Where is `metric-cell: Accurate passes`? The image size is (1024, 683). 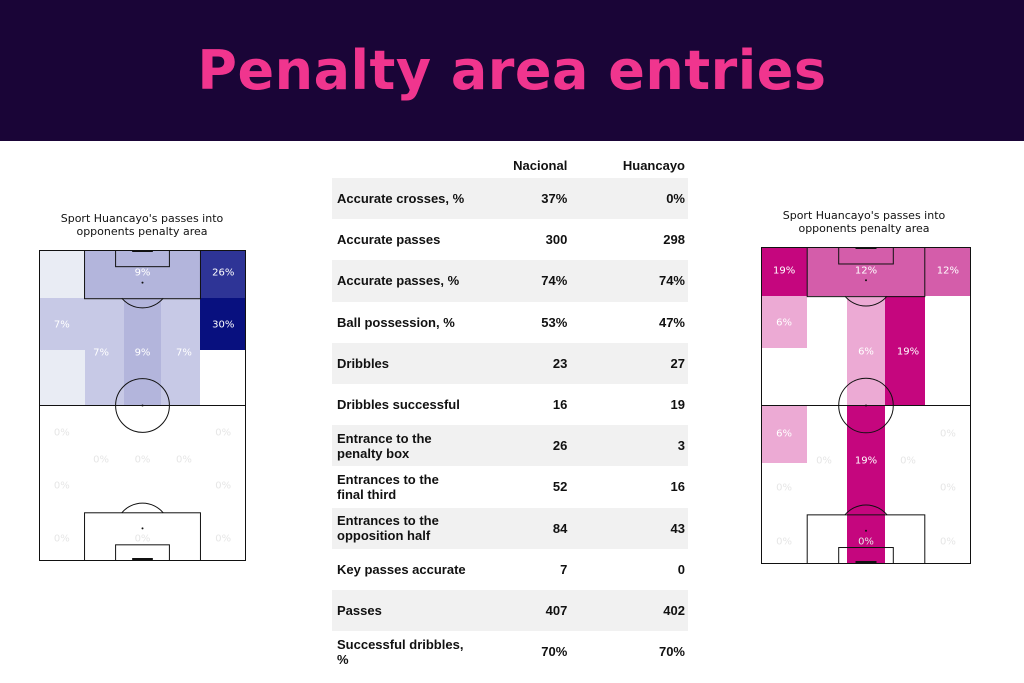
metric-cell: Accurate passes is located at coordinates (389, 240).